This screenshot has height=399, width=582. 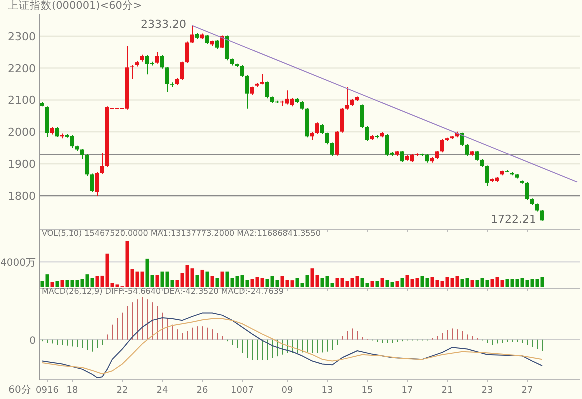 I want to click on x-tick-label: 13, so click(x=328, y=391).